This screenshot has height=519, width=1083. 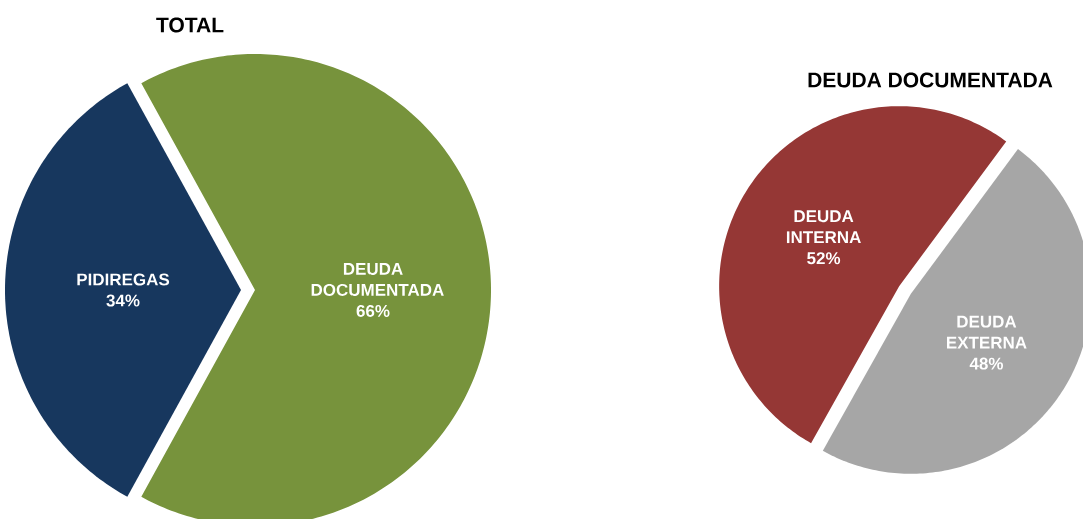 What do you see at coordinates (123, 279) in the screenshot?
I see `slice-label: PIDIREGAS` at bounding box center [123, 279].